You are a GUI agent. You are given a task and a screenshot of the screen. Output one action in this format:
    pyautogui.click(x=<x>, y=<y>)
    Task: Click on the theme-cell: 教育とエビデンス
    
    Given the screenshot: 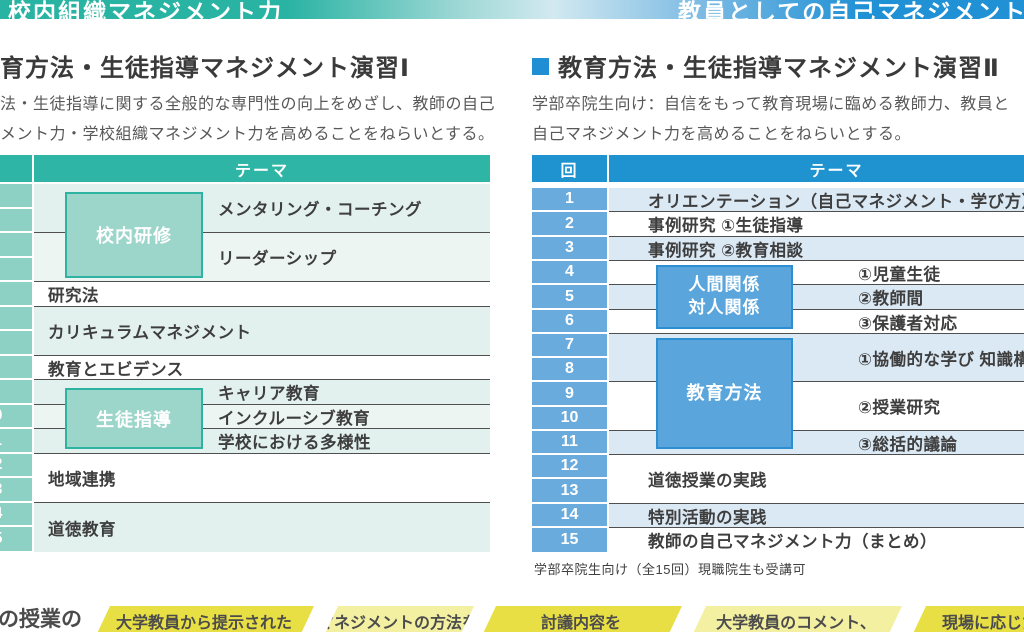 What is the action you would take?
    pyautogui.click(x=262, y=368)
    